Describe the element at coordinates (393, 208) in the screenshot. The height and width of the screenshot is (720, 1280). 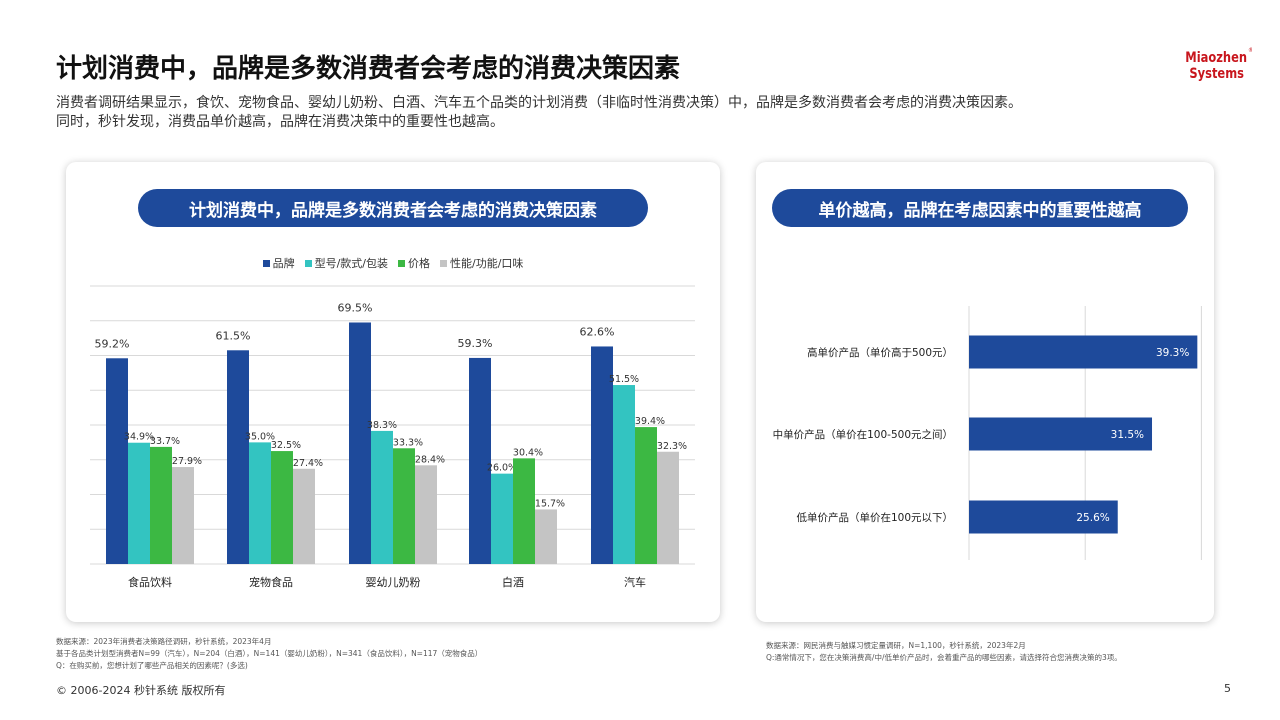
I see `left-chart-heading: 计划消费中，品牌是多数消费者会考虑的消费决策因素` at that location.